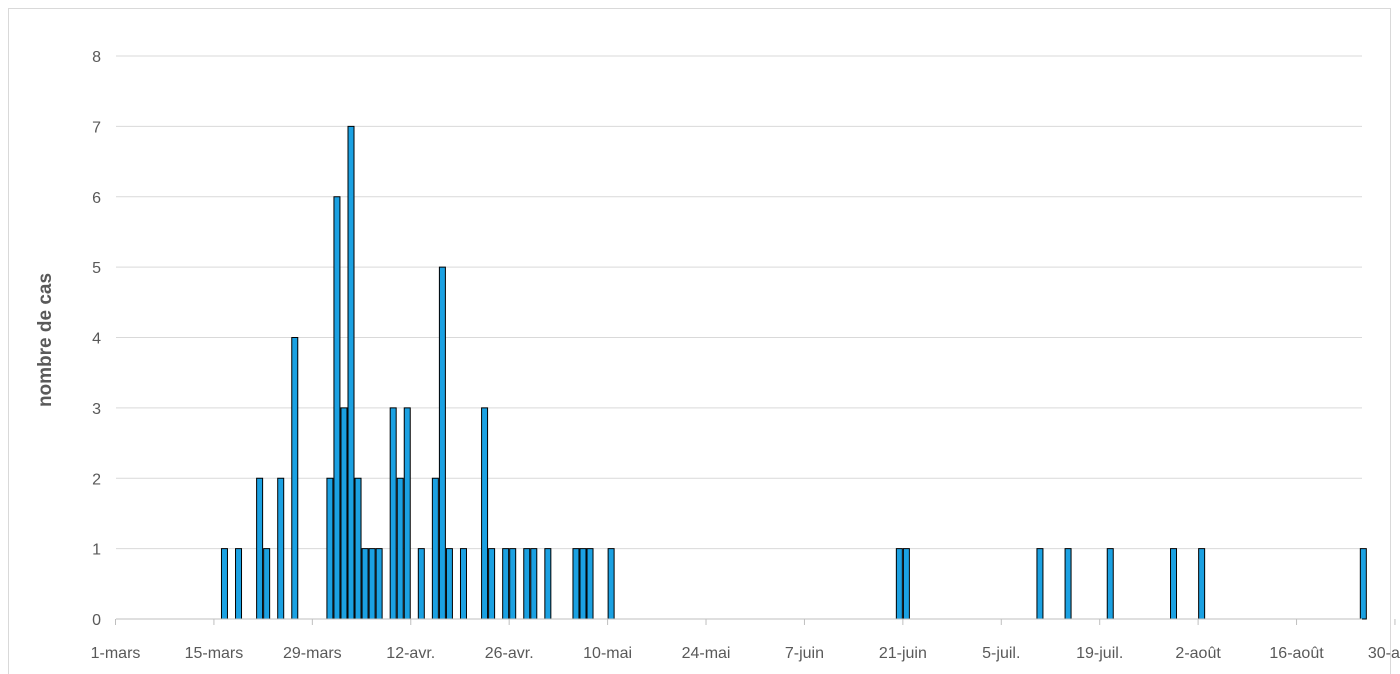 The height and width of the screenshot is (674, 1400). What do you see at coordinates (96, 339) in the screenshot?
I see `y-tick-label: 4` at bounding box center [96, 339].